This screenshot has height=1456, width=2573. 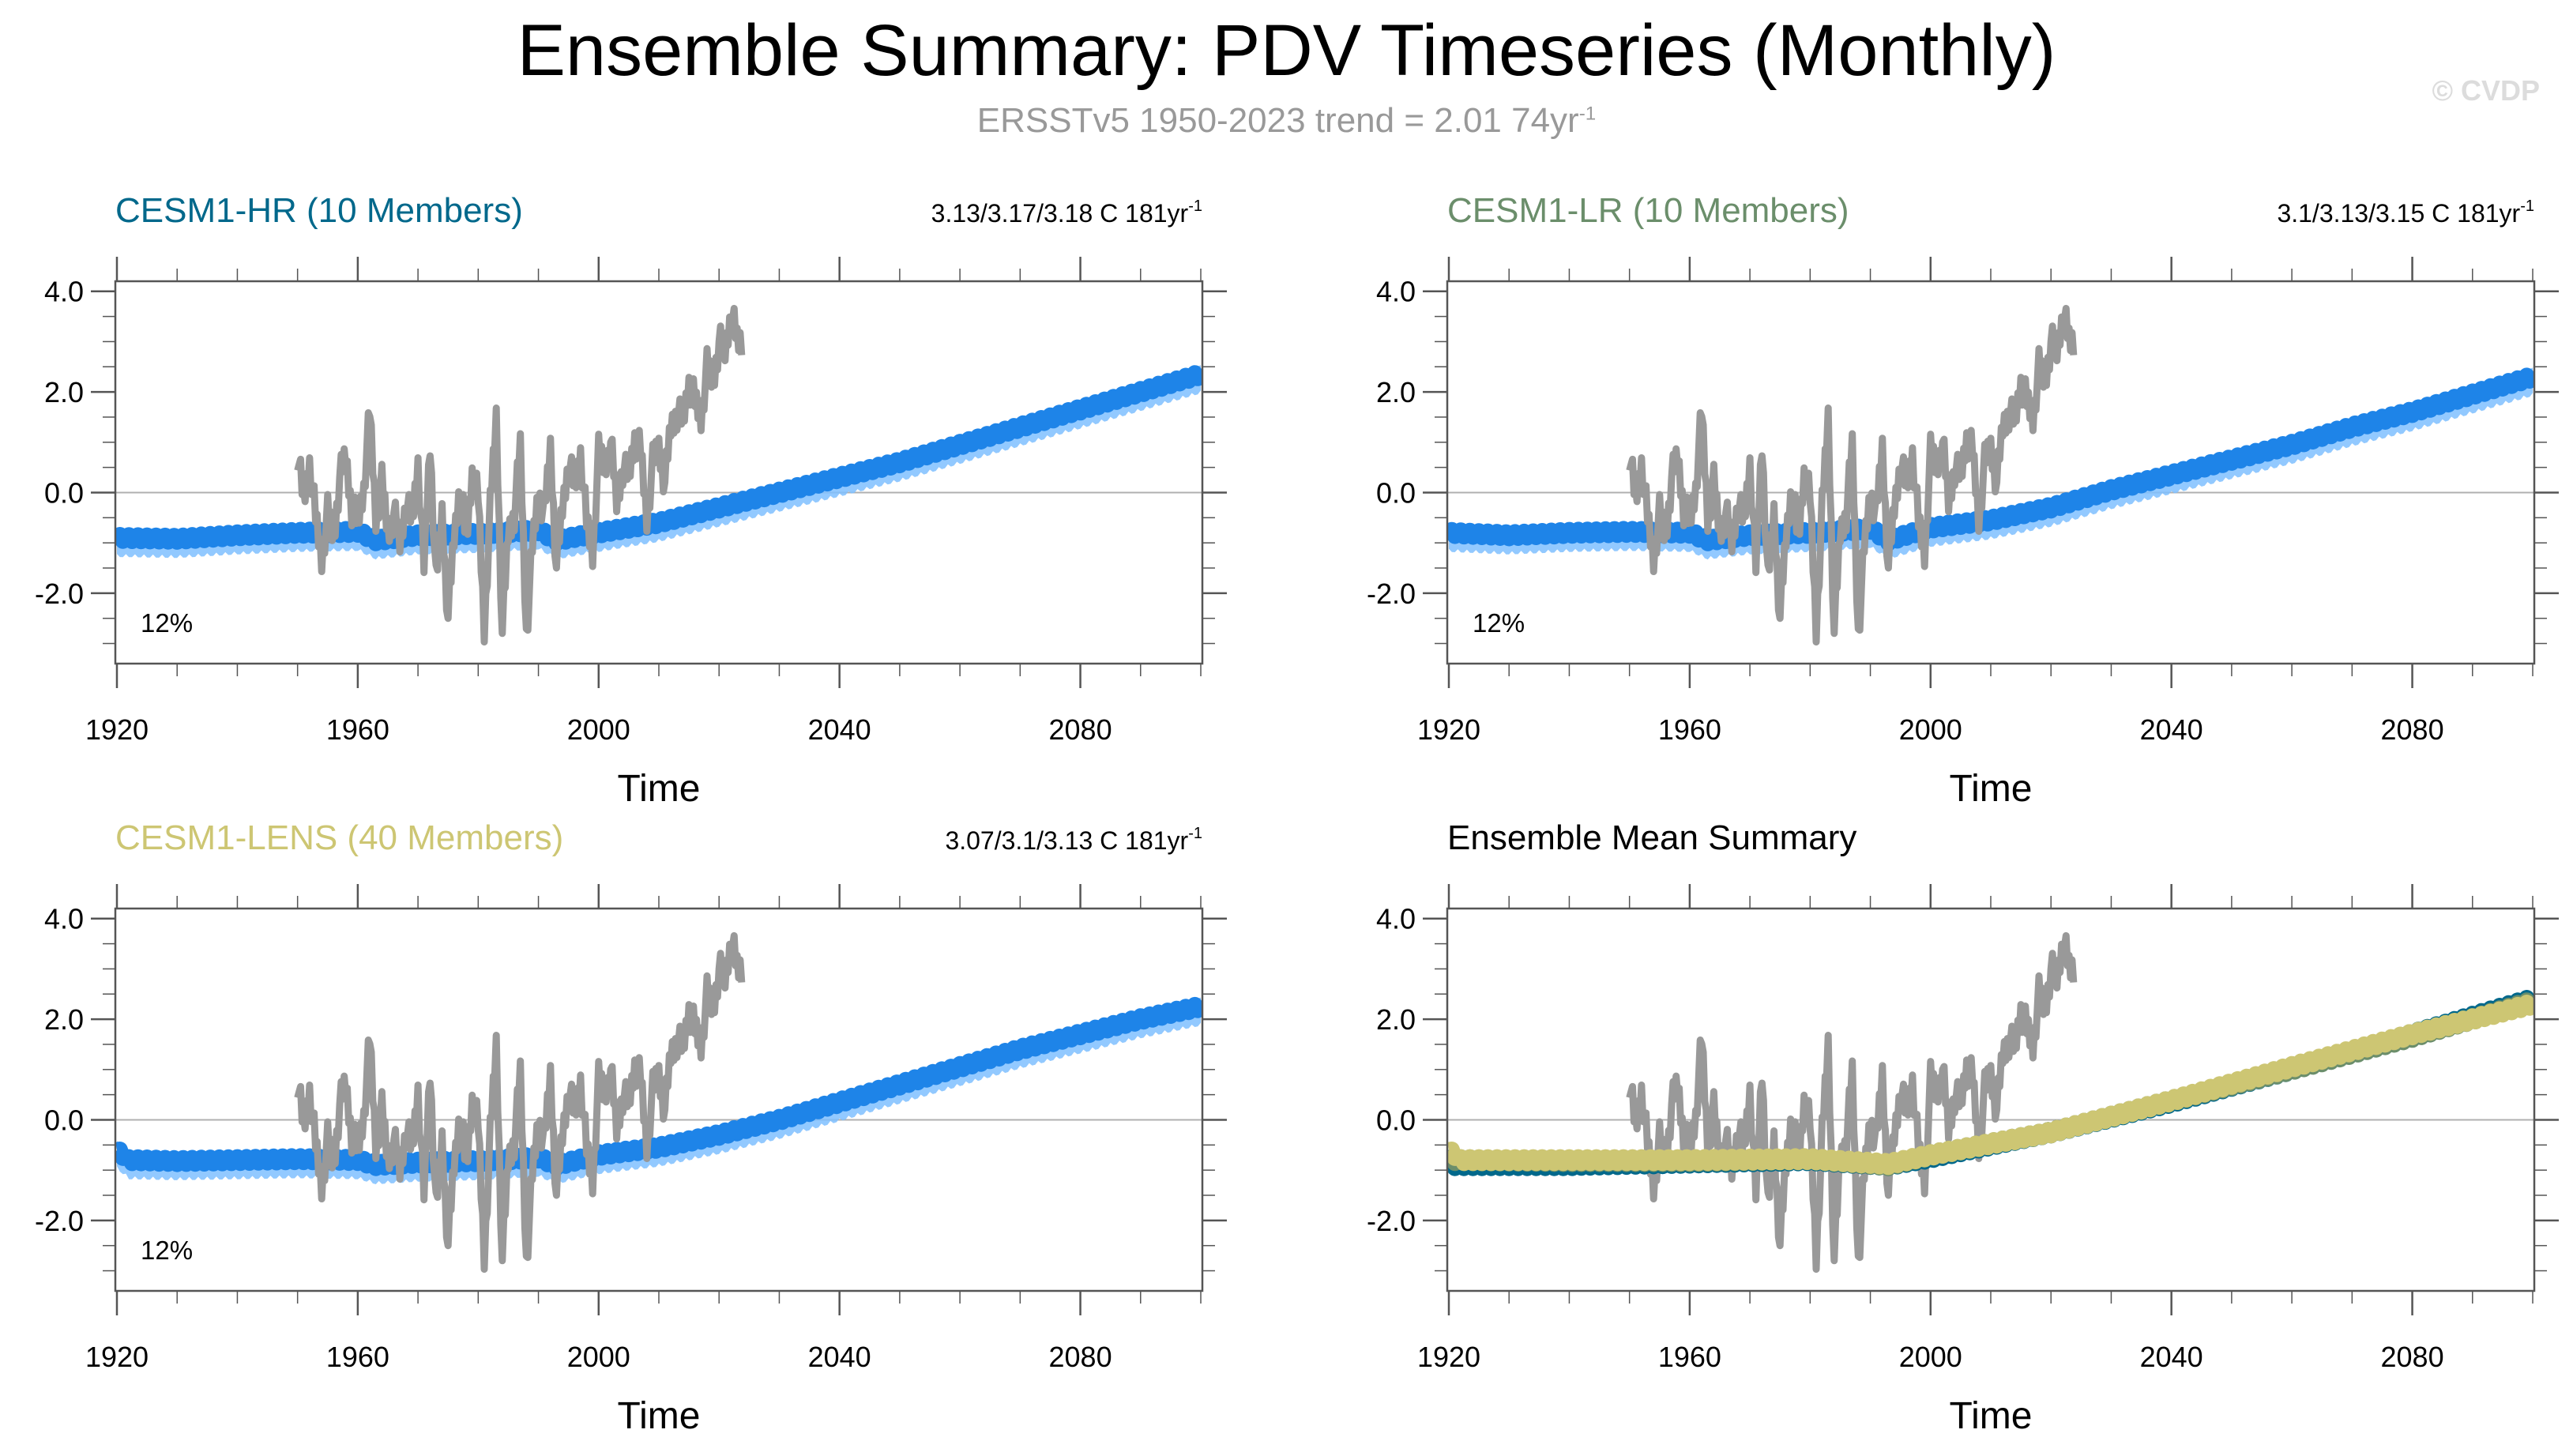 I want to click on subtitle-superscript: -1, so click(x=1587, y=114).